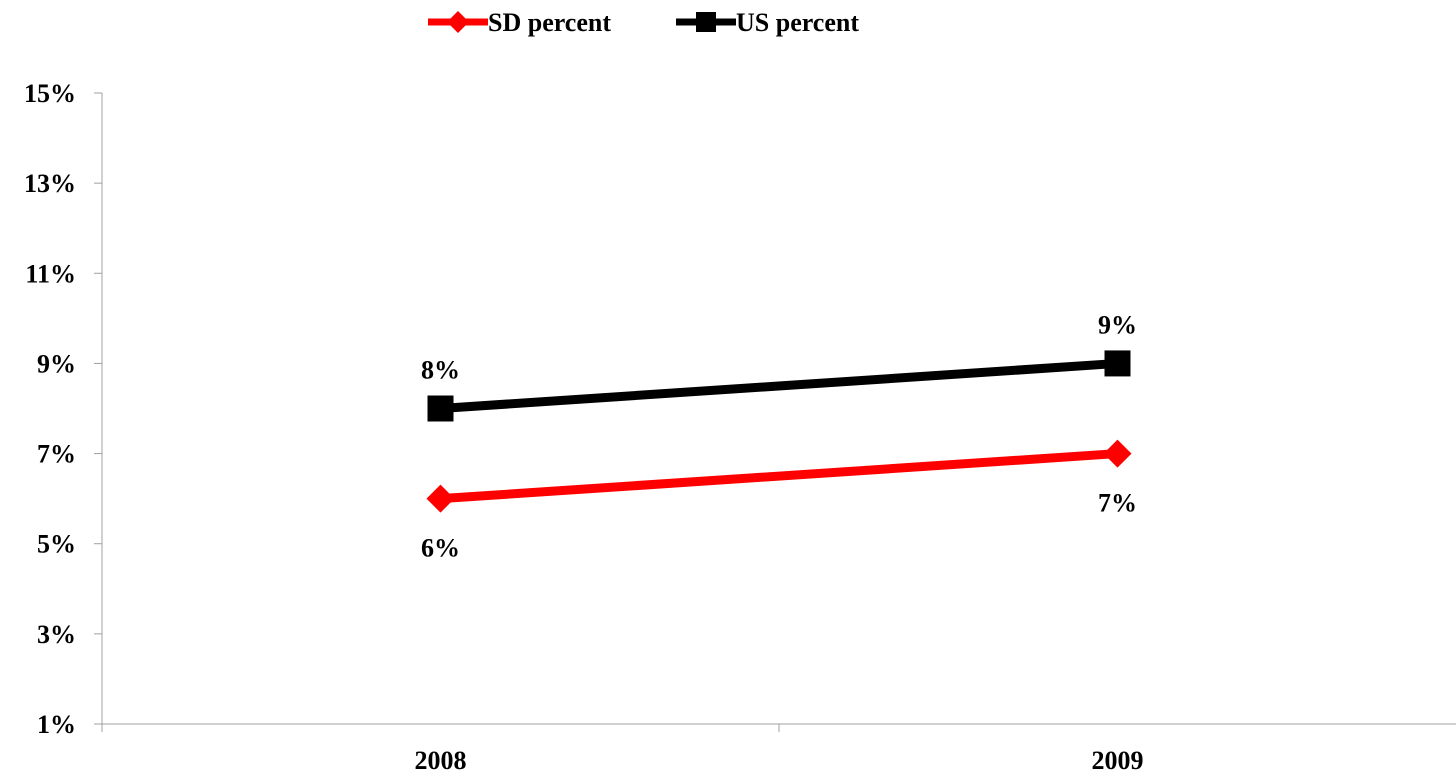 Image resolution: width=1456 pixels, height=778 pixels. What do you see at coordinates (56, 634) in the screenshot?
I see `y-tick-label: 3%` at bounding box center [56, 634].